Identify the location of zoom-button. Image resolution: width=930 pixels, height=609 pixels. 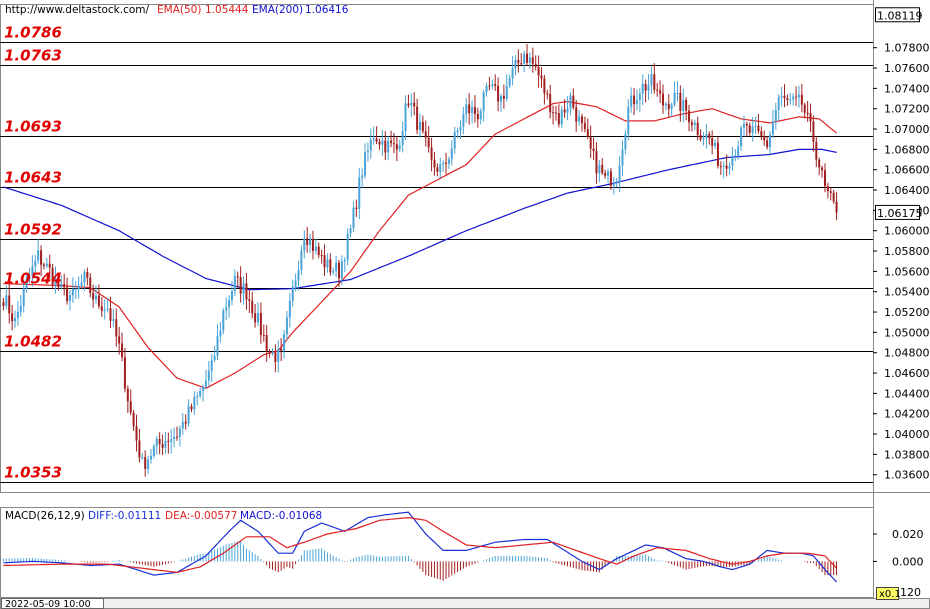
(887, 593).